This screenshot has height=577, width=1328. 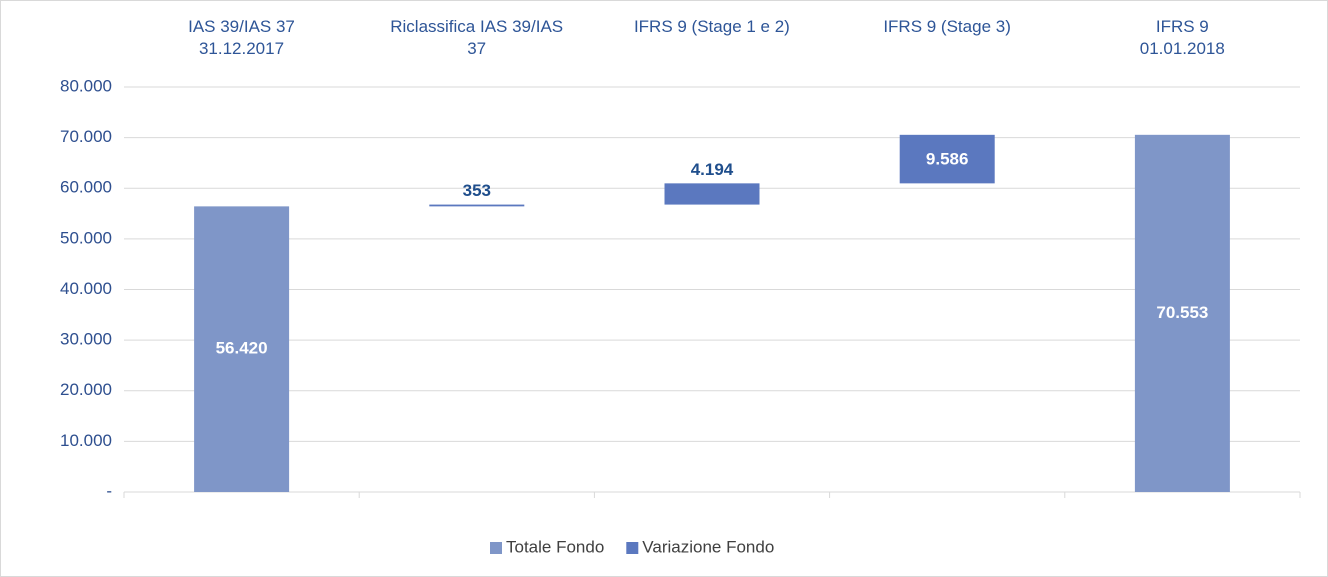 What do you see at coordinates (555, 546) in the screenshot?
I see `legend-label: Totale Fondo` at bounding box center [555, 546].